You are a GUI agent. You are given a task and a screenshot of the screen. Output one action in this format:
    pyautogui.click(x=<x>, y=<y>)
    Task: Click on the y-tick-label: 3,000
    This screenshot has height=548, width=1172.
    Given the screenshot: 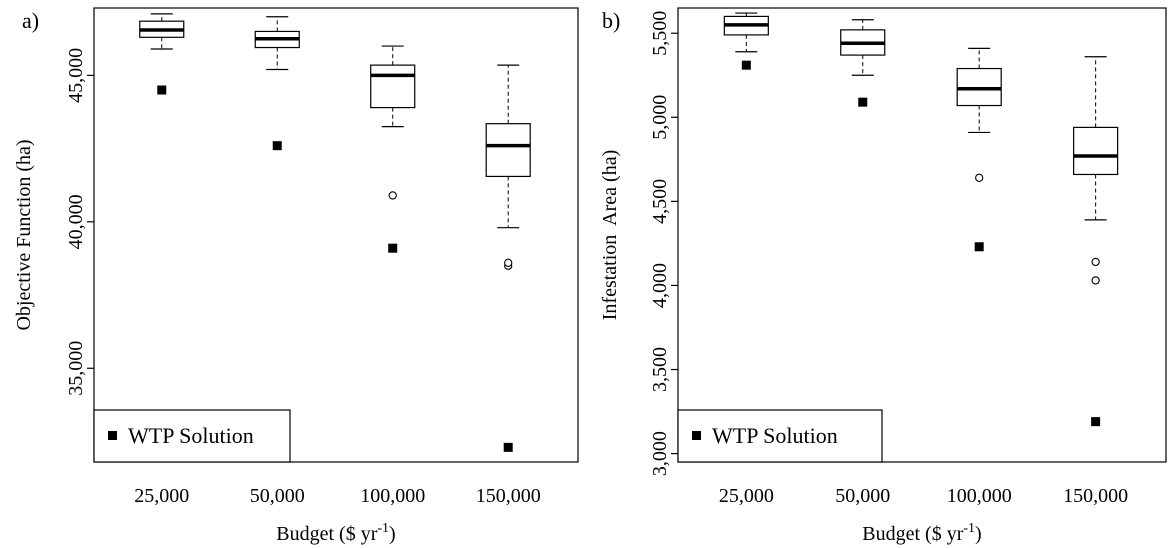 What is the action you would take?
    pyautogui.click(x=660, y=453)
    